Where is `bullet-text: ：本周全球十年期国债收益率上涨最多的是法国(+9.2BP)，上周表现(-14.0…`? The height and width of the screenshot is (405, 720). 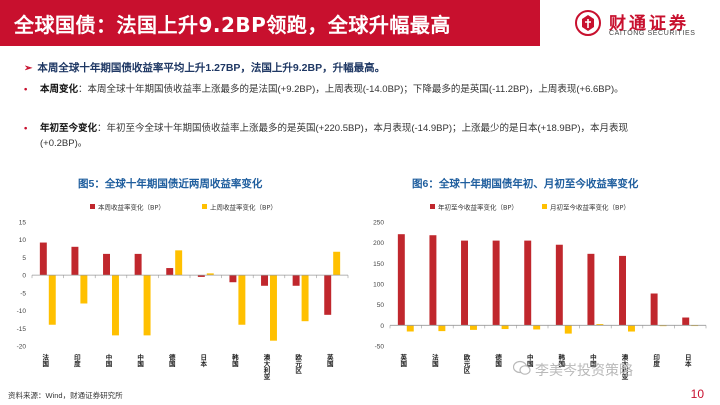
bullet-text: ：本周全球十年期国债收益率上涨最多的是法国(+9.2BP)，上周表现(-14.0… is located at coordinates (351, 89).